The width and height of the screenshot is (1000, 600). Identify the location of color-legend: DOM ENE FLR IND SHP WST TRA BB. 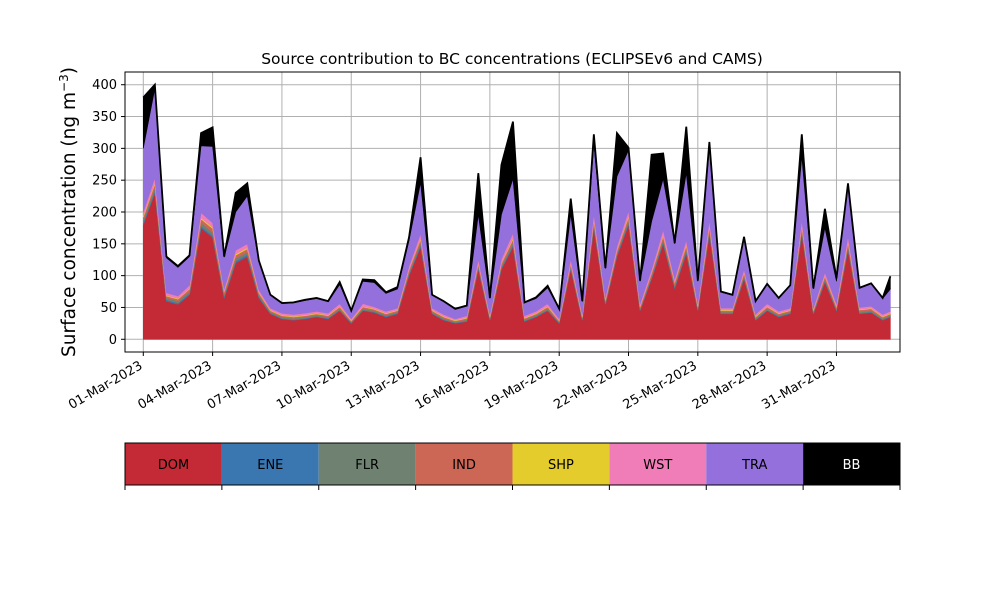
(512, 466).